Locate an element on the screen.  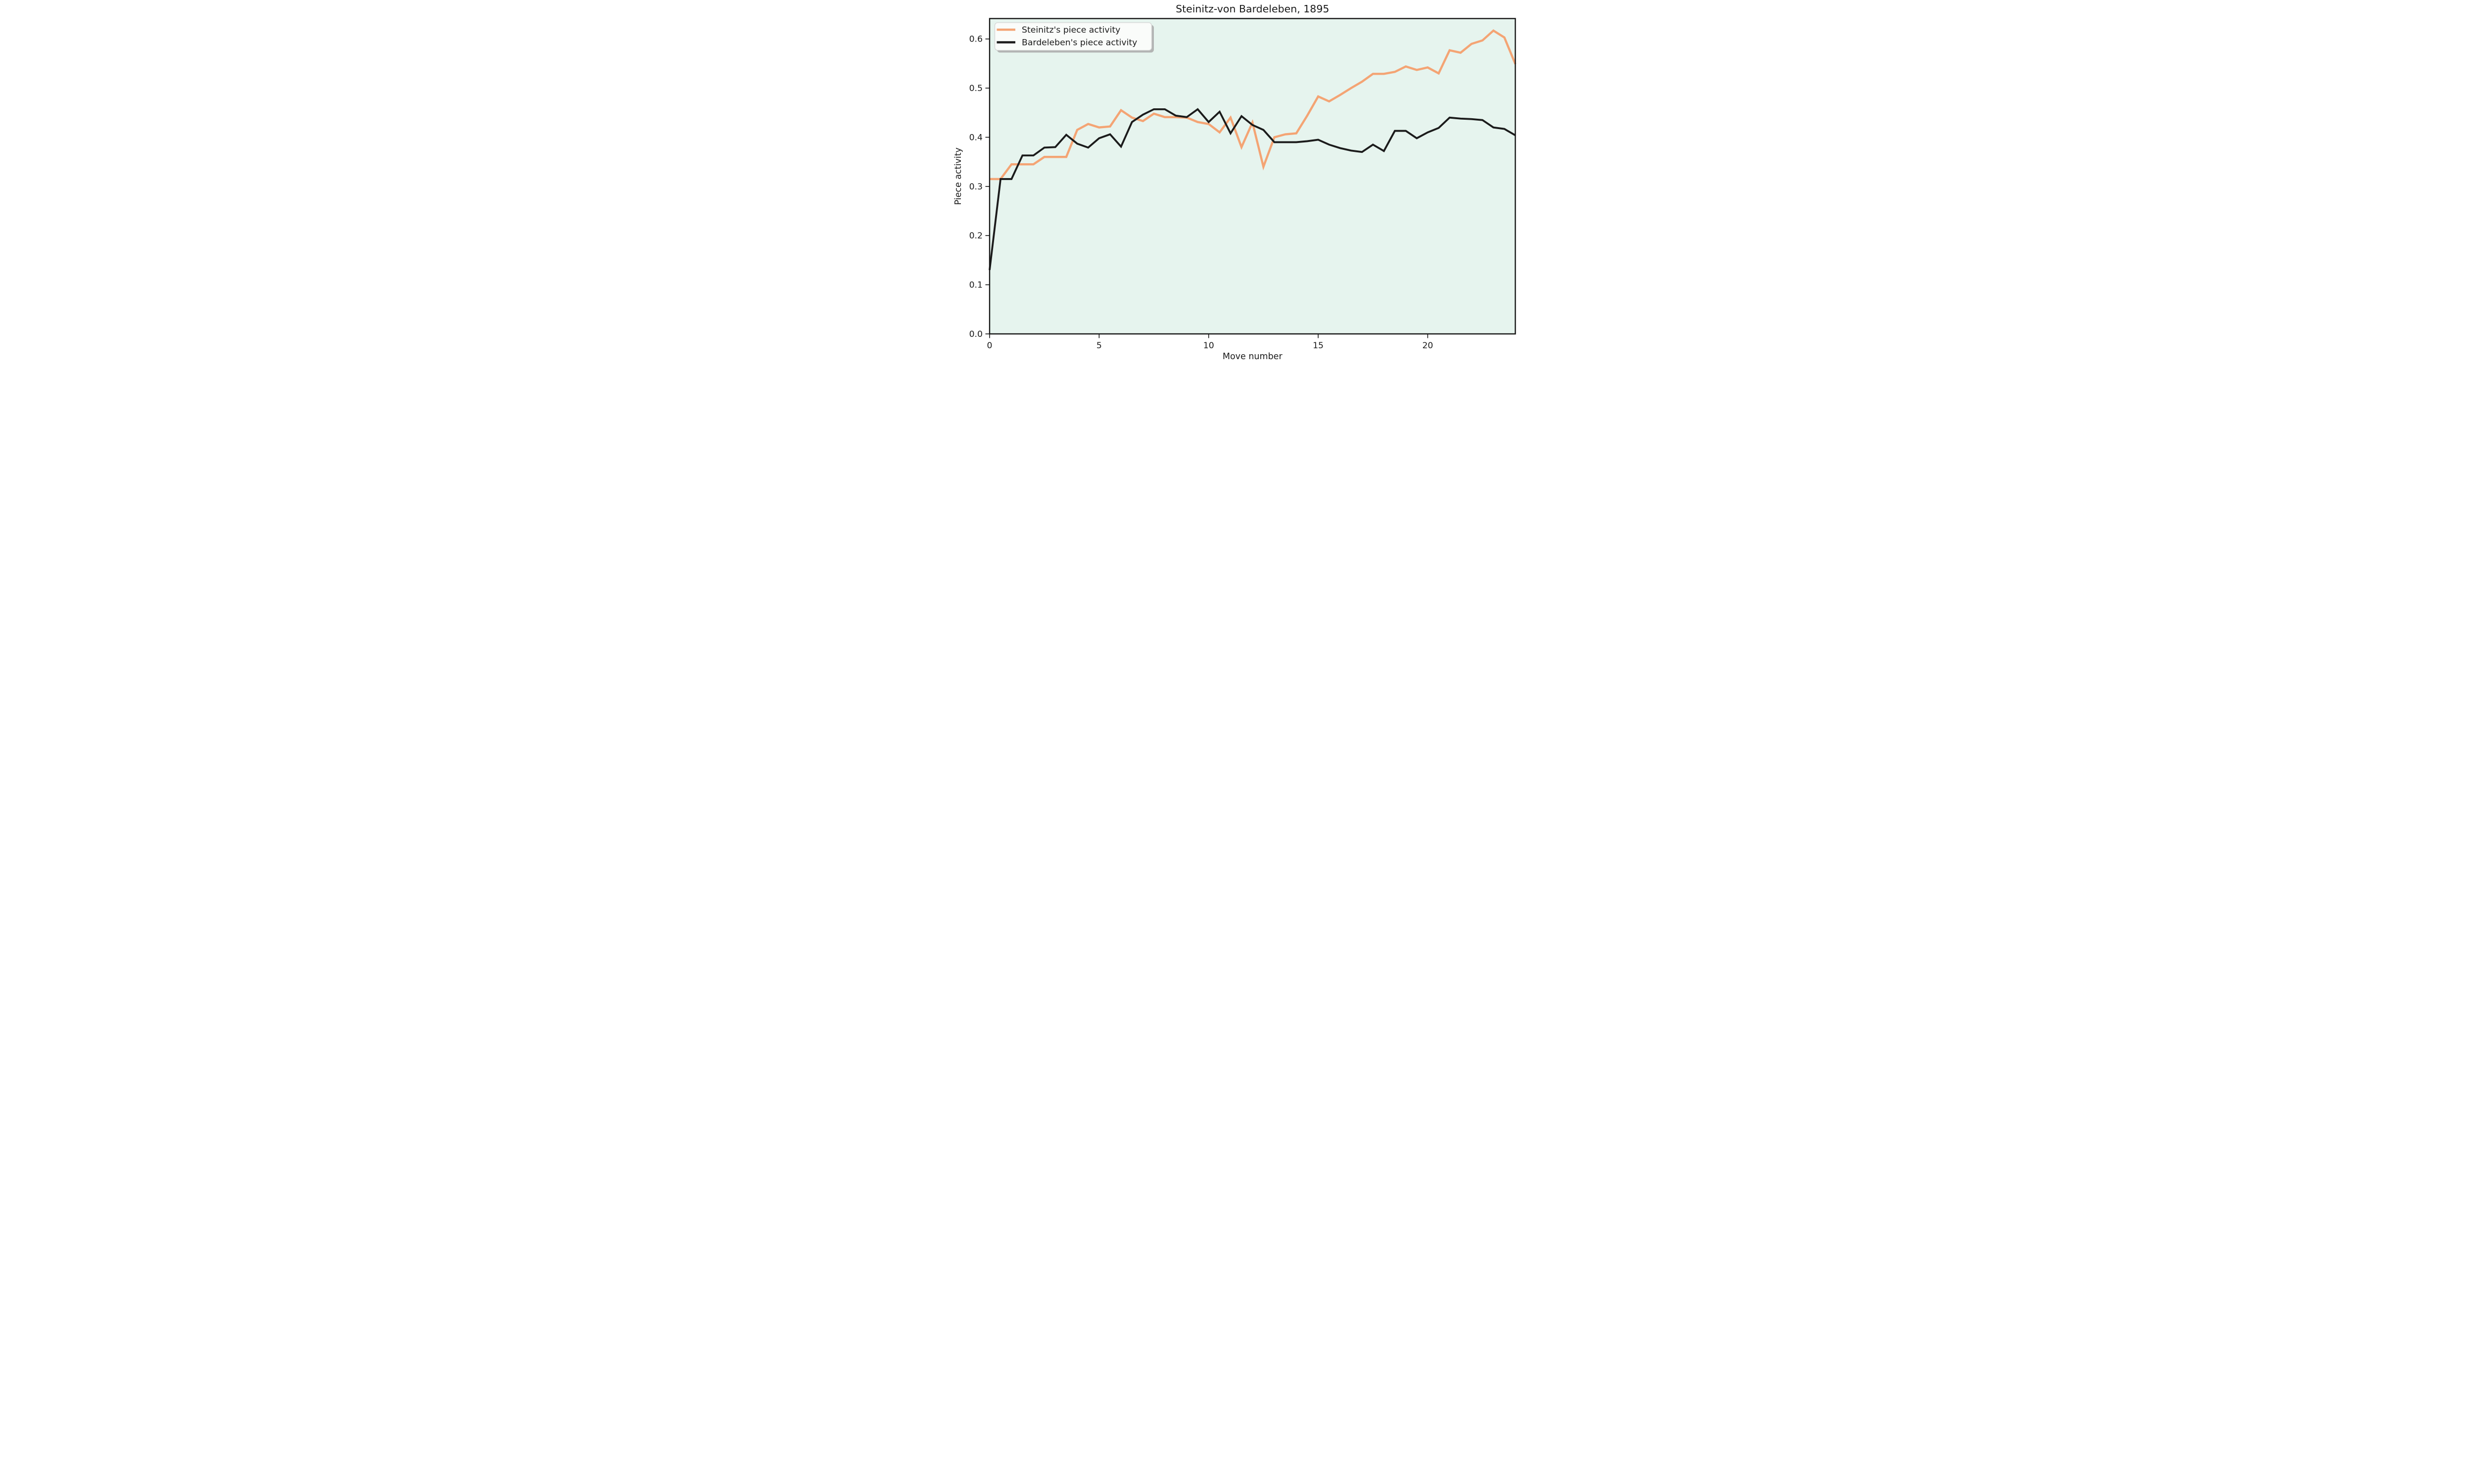
x-tick-label: 10 is located at coordinates (1209, 346).